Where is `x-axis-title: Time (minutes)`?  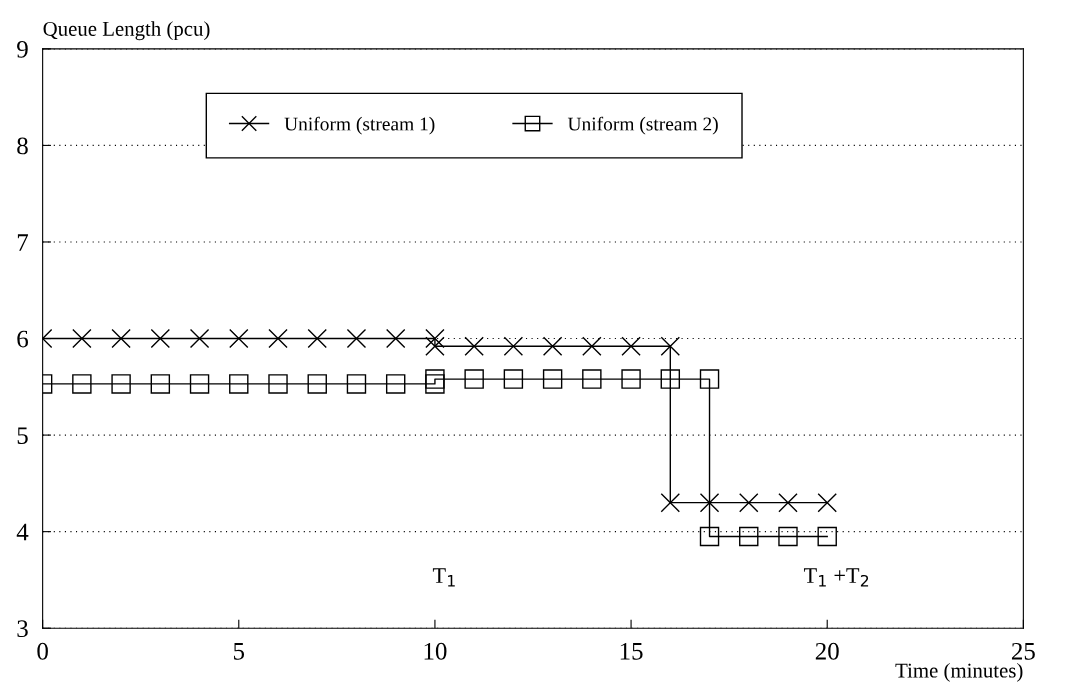
x-axis-title: Time (minutes) is located at coordinates (959, 672).